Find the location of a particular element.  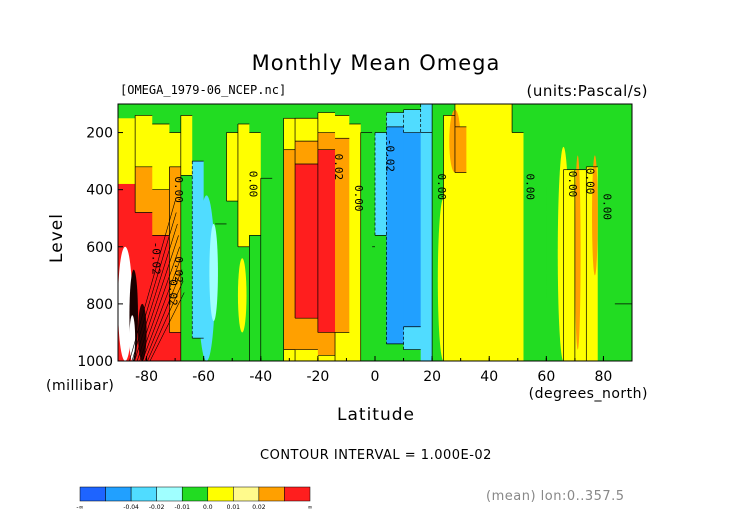

x-tick-label: 20 is located at coordinates (432, 377).